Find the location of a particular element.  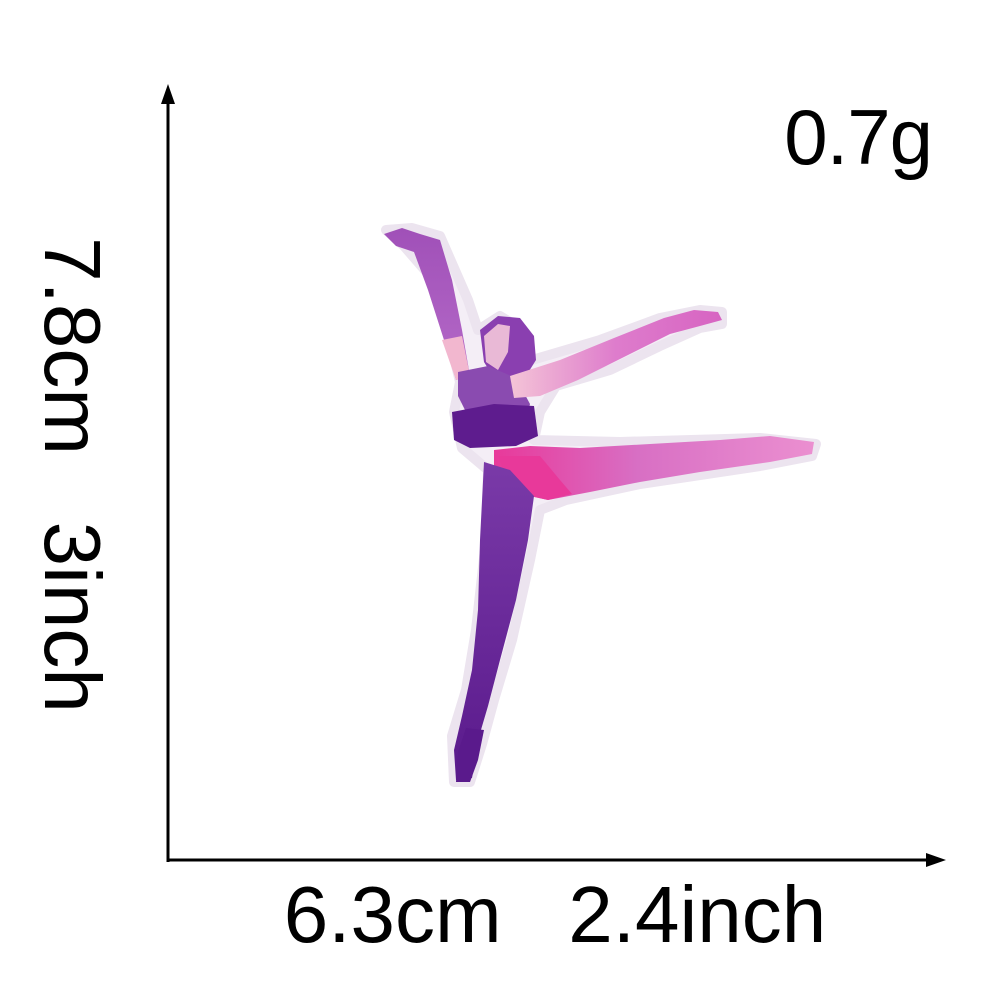

height-inch-label: 3inch is located at coordinates (72, 617).